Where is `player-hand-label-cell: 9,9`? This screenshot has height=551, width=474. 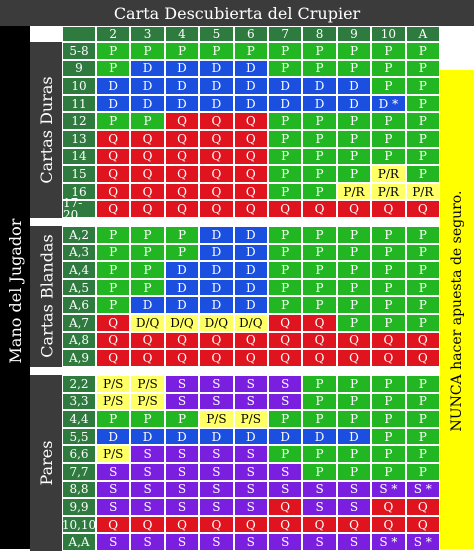
player-hand-label-cell: 9,9 is located at coordinates (79, 507).